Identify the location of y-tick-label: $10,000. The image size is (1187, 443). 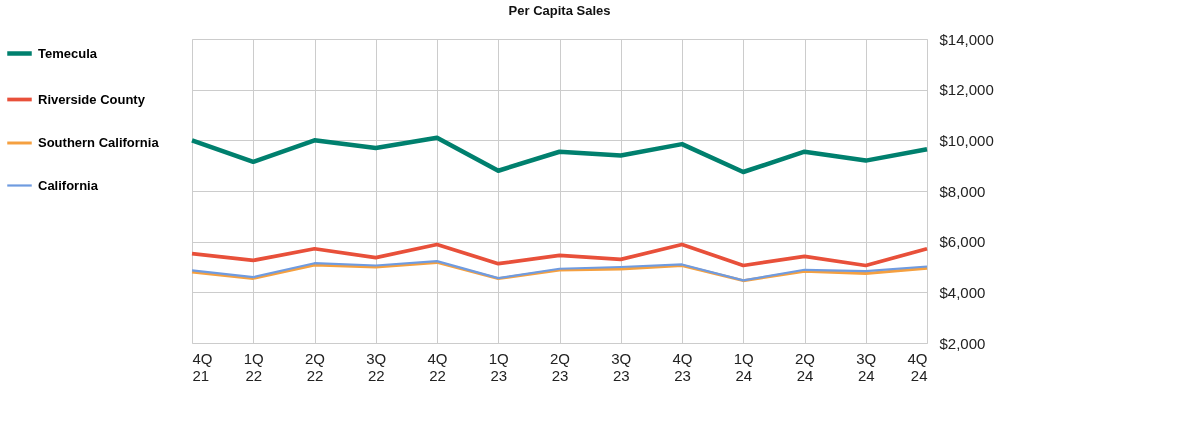
(966, 140).